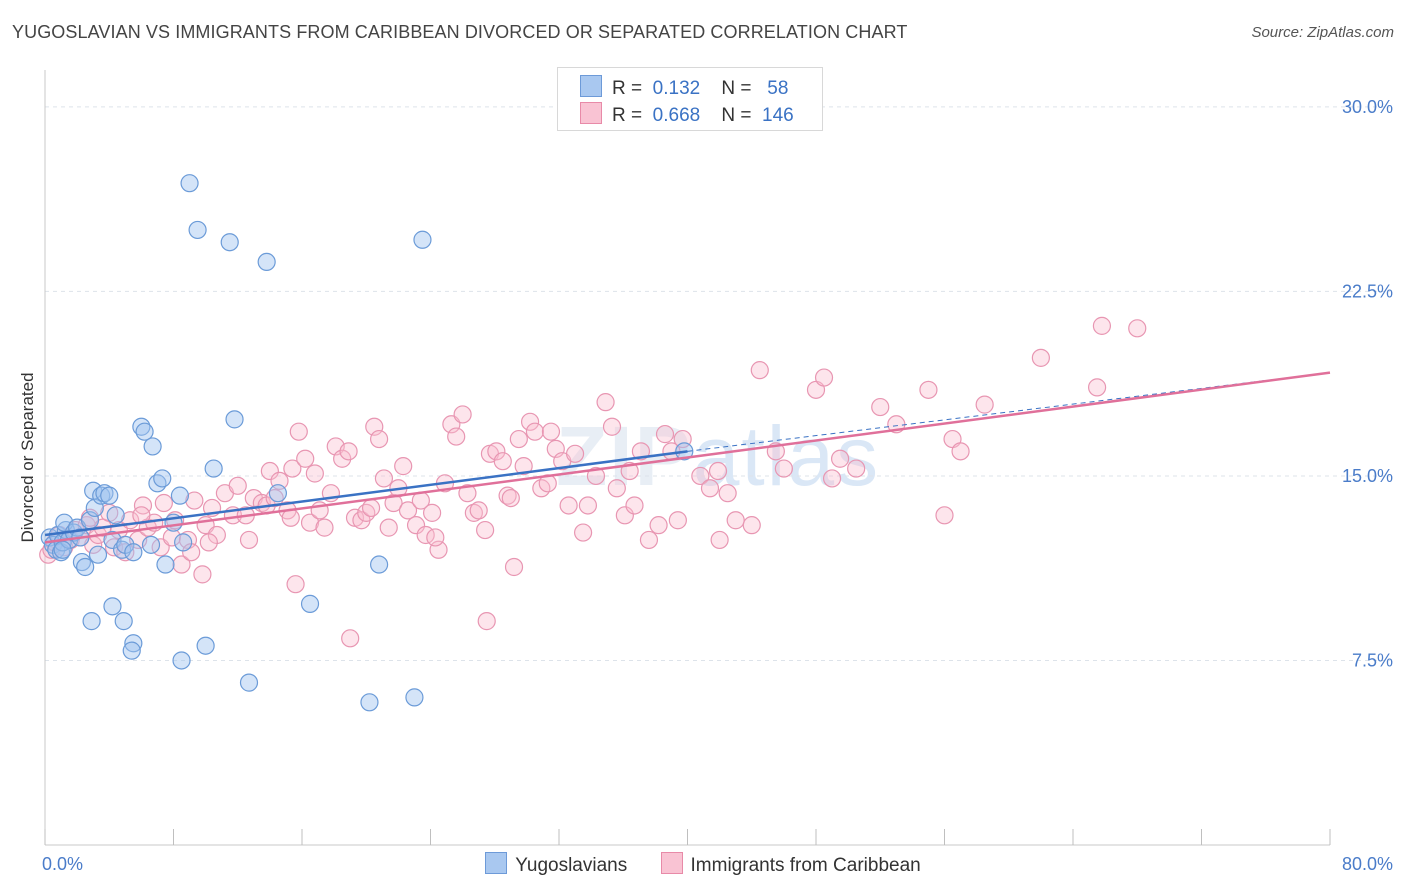  What do you see at coordinates (778, 115) in the screenshot?
I see `legend-n-value: 146` at bounding box center [778, 115].